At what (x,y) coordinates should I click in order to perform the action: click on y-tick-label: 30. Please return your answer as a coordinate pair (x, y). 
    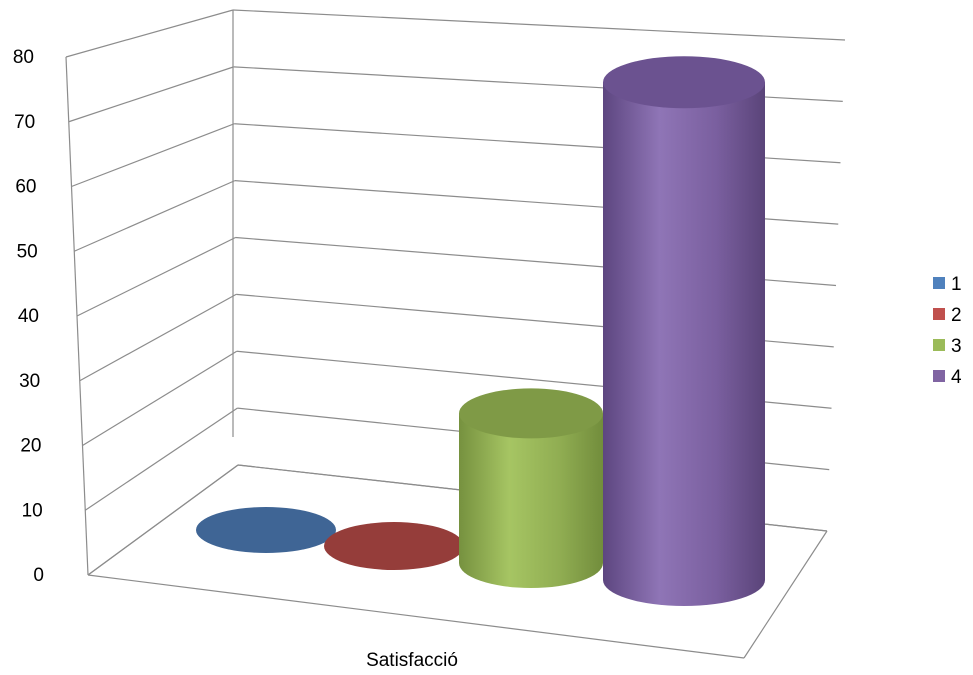
    Looking at the image, I should click on (29, 381).